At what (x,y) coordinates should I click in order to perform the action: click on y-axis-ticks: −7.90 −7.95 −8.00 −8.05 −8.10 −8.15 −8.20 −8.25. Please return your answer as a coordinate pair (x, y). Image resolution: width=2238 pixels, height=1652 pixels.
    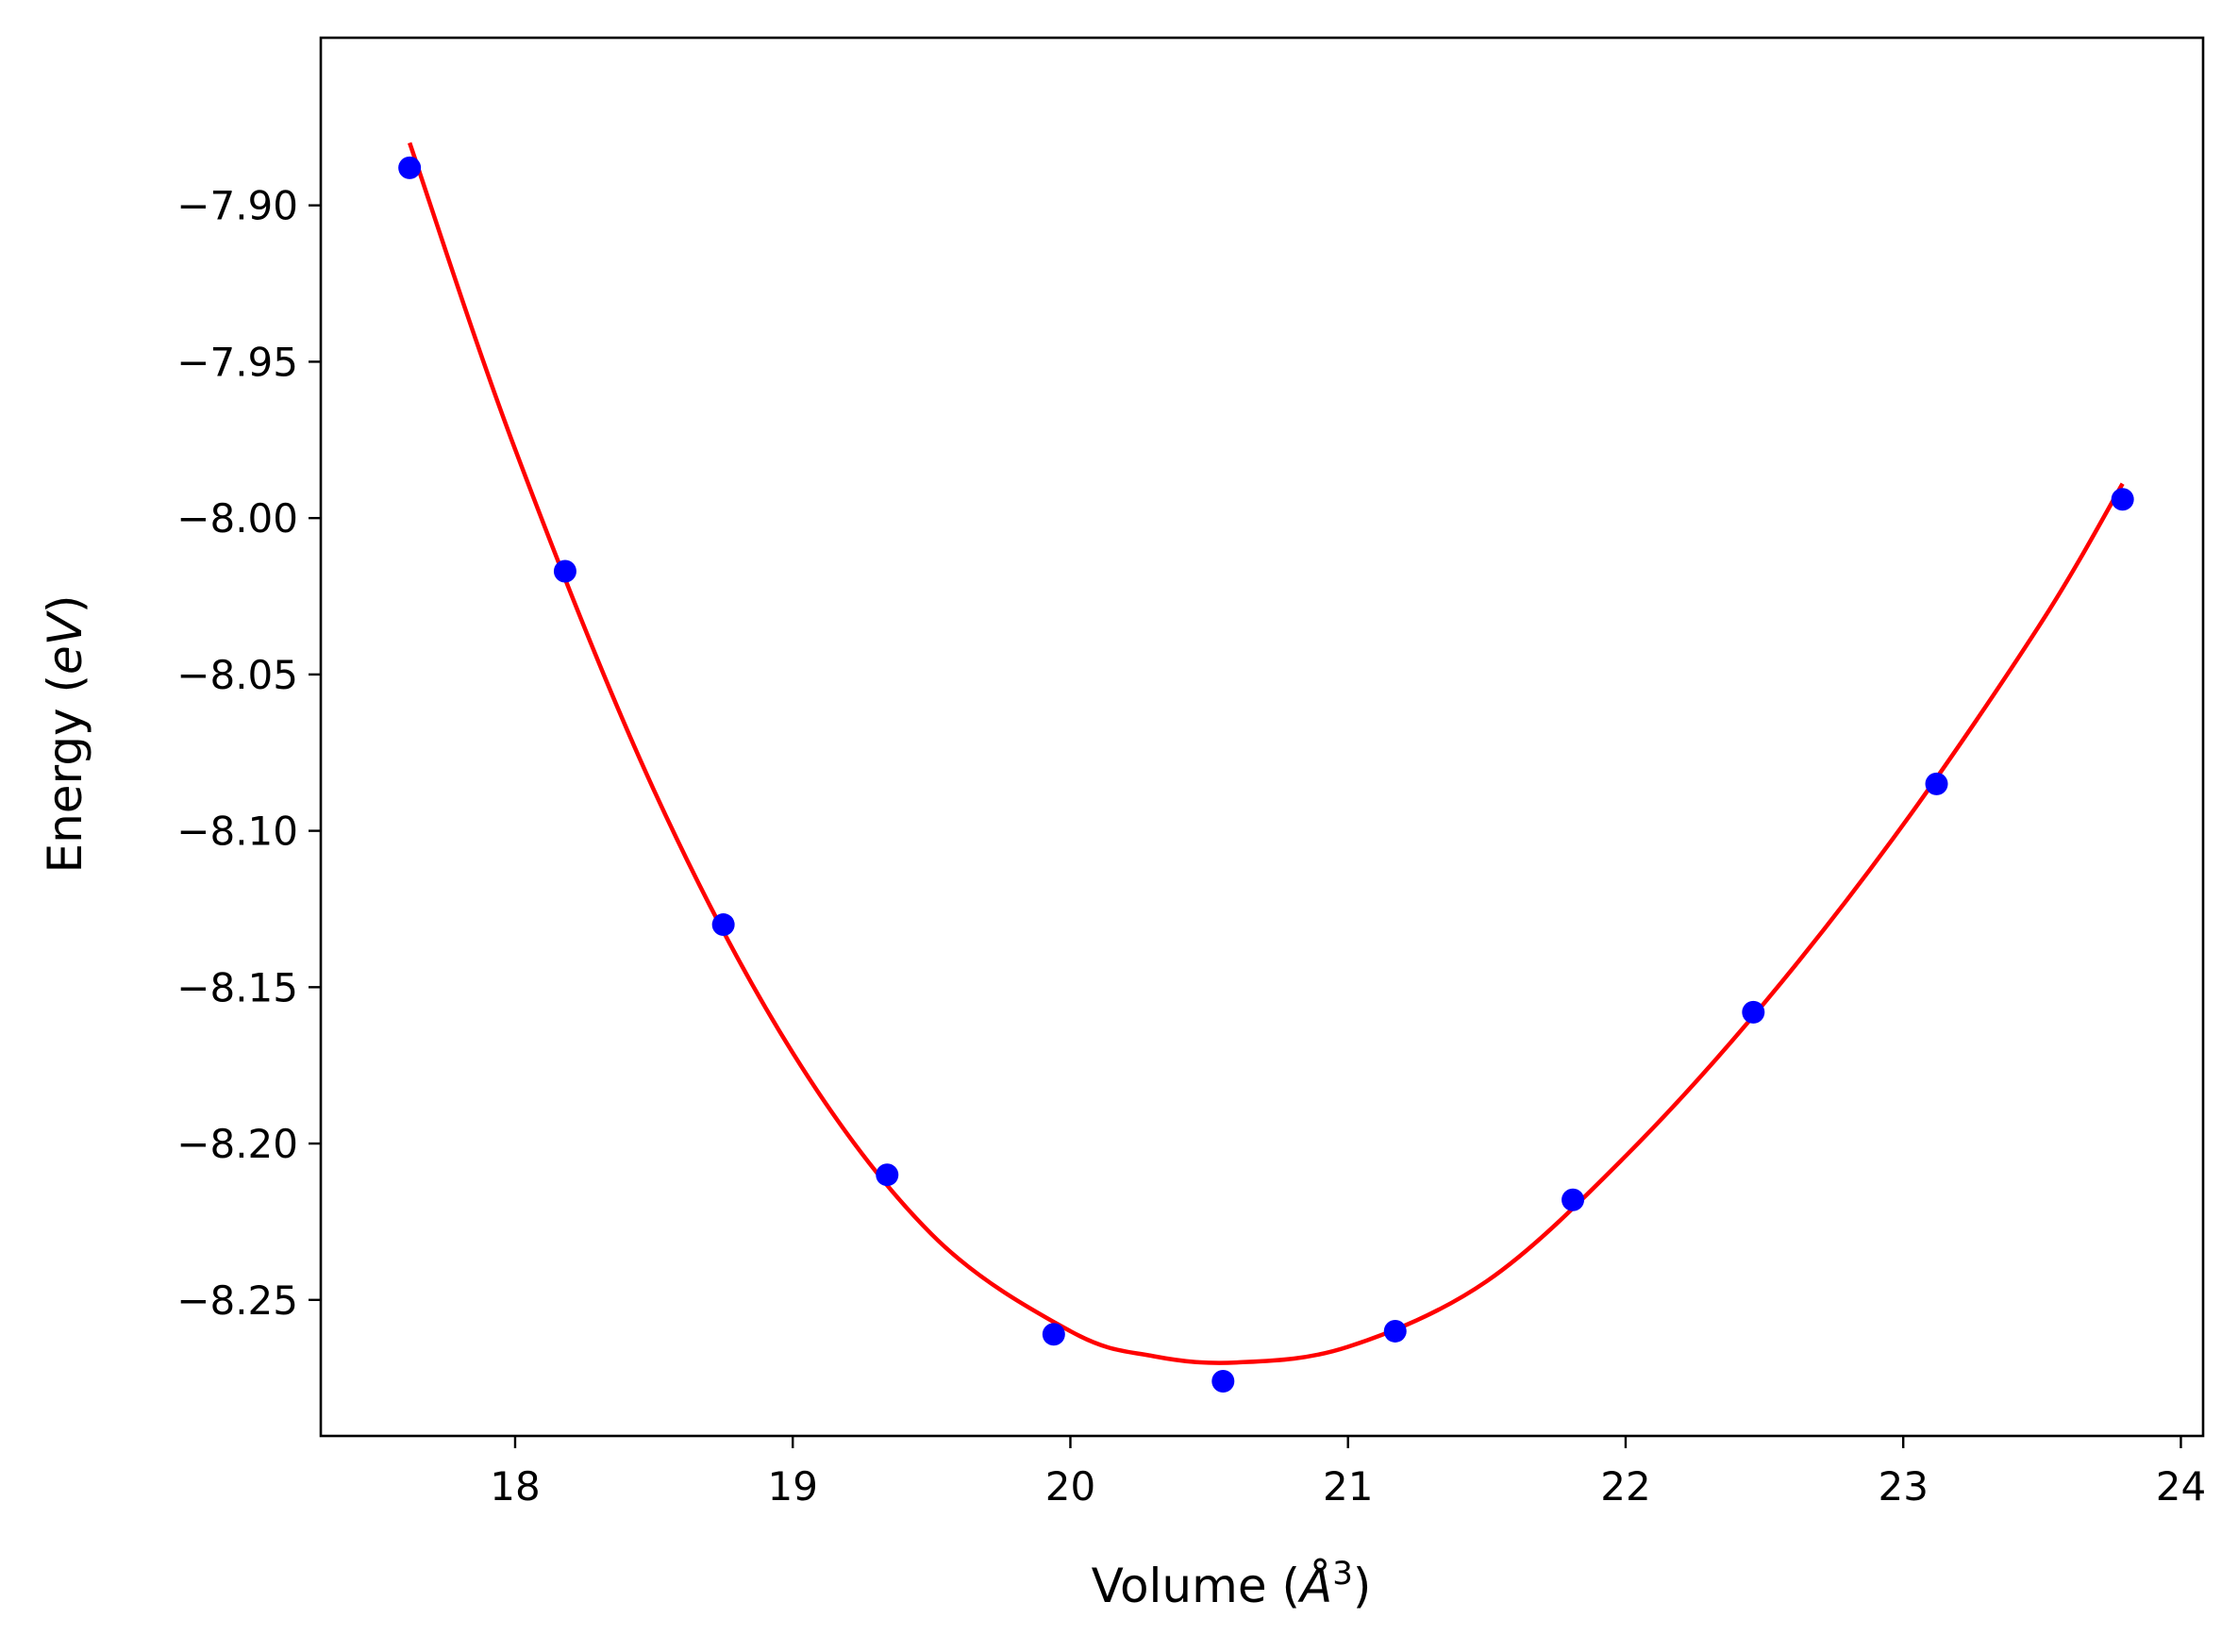
    Looking at the image, I should click on (248, 753).